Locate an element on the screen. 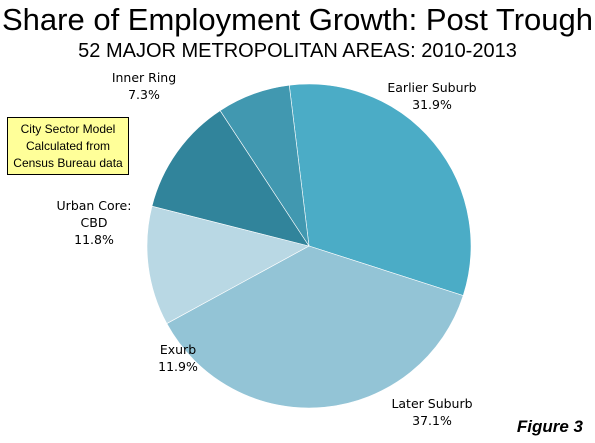 The image size is (595, 443). pie-slice-urban-core-cbd is located at coordinates (230, 178).